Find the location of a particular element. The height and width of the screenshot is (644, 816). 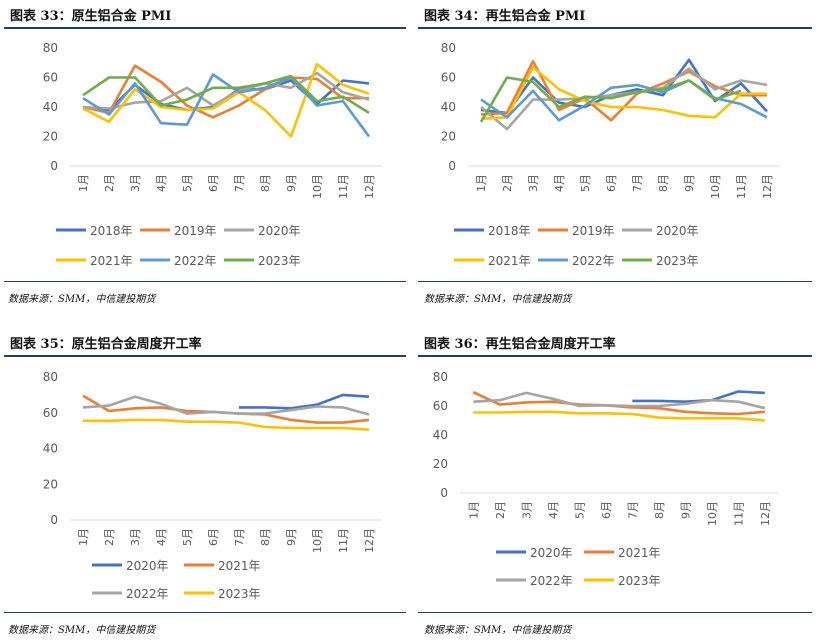

chart-title: 图表 35：原生铝合金周度开工率 is located at coordinates (106, 344).